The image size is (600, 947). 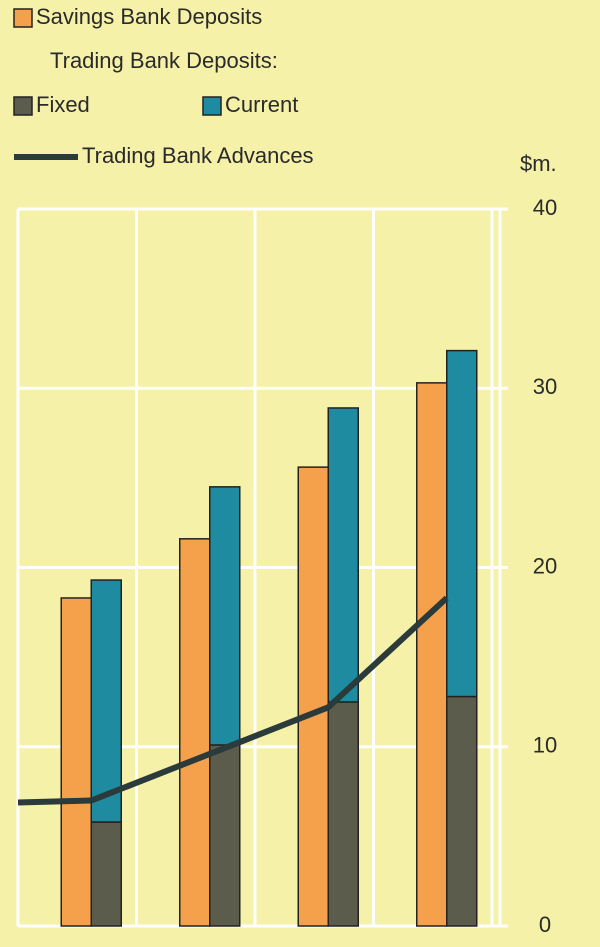 I want to click on line-lead-in, so click(x=54, y=801).